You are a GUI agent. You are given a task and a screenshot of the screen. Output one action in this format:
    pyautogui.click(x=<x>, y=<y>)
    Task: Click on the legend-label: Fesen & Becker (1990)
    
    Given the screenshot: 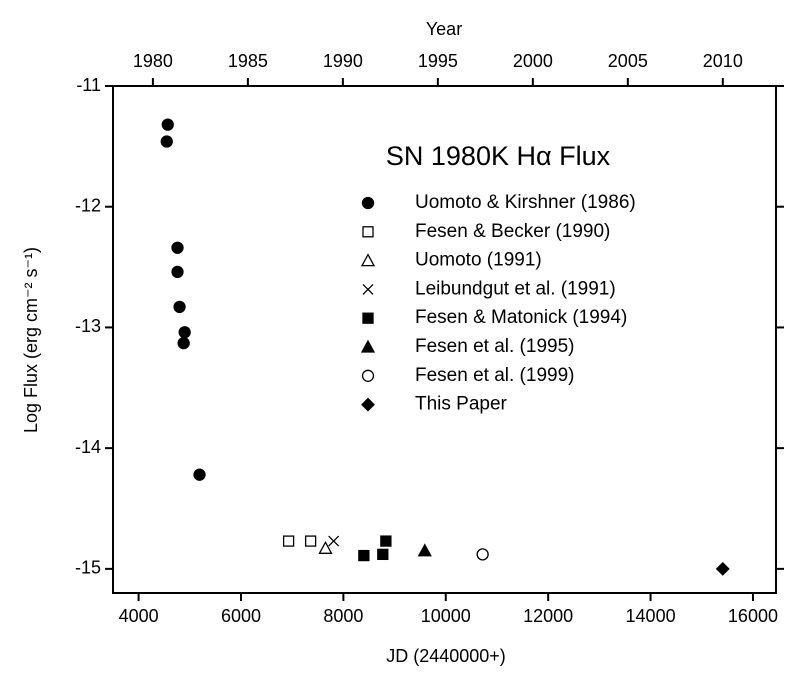 What is the action you would take?
    pyautogui.click(x=512, y=231)
    